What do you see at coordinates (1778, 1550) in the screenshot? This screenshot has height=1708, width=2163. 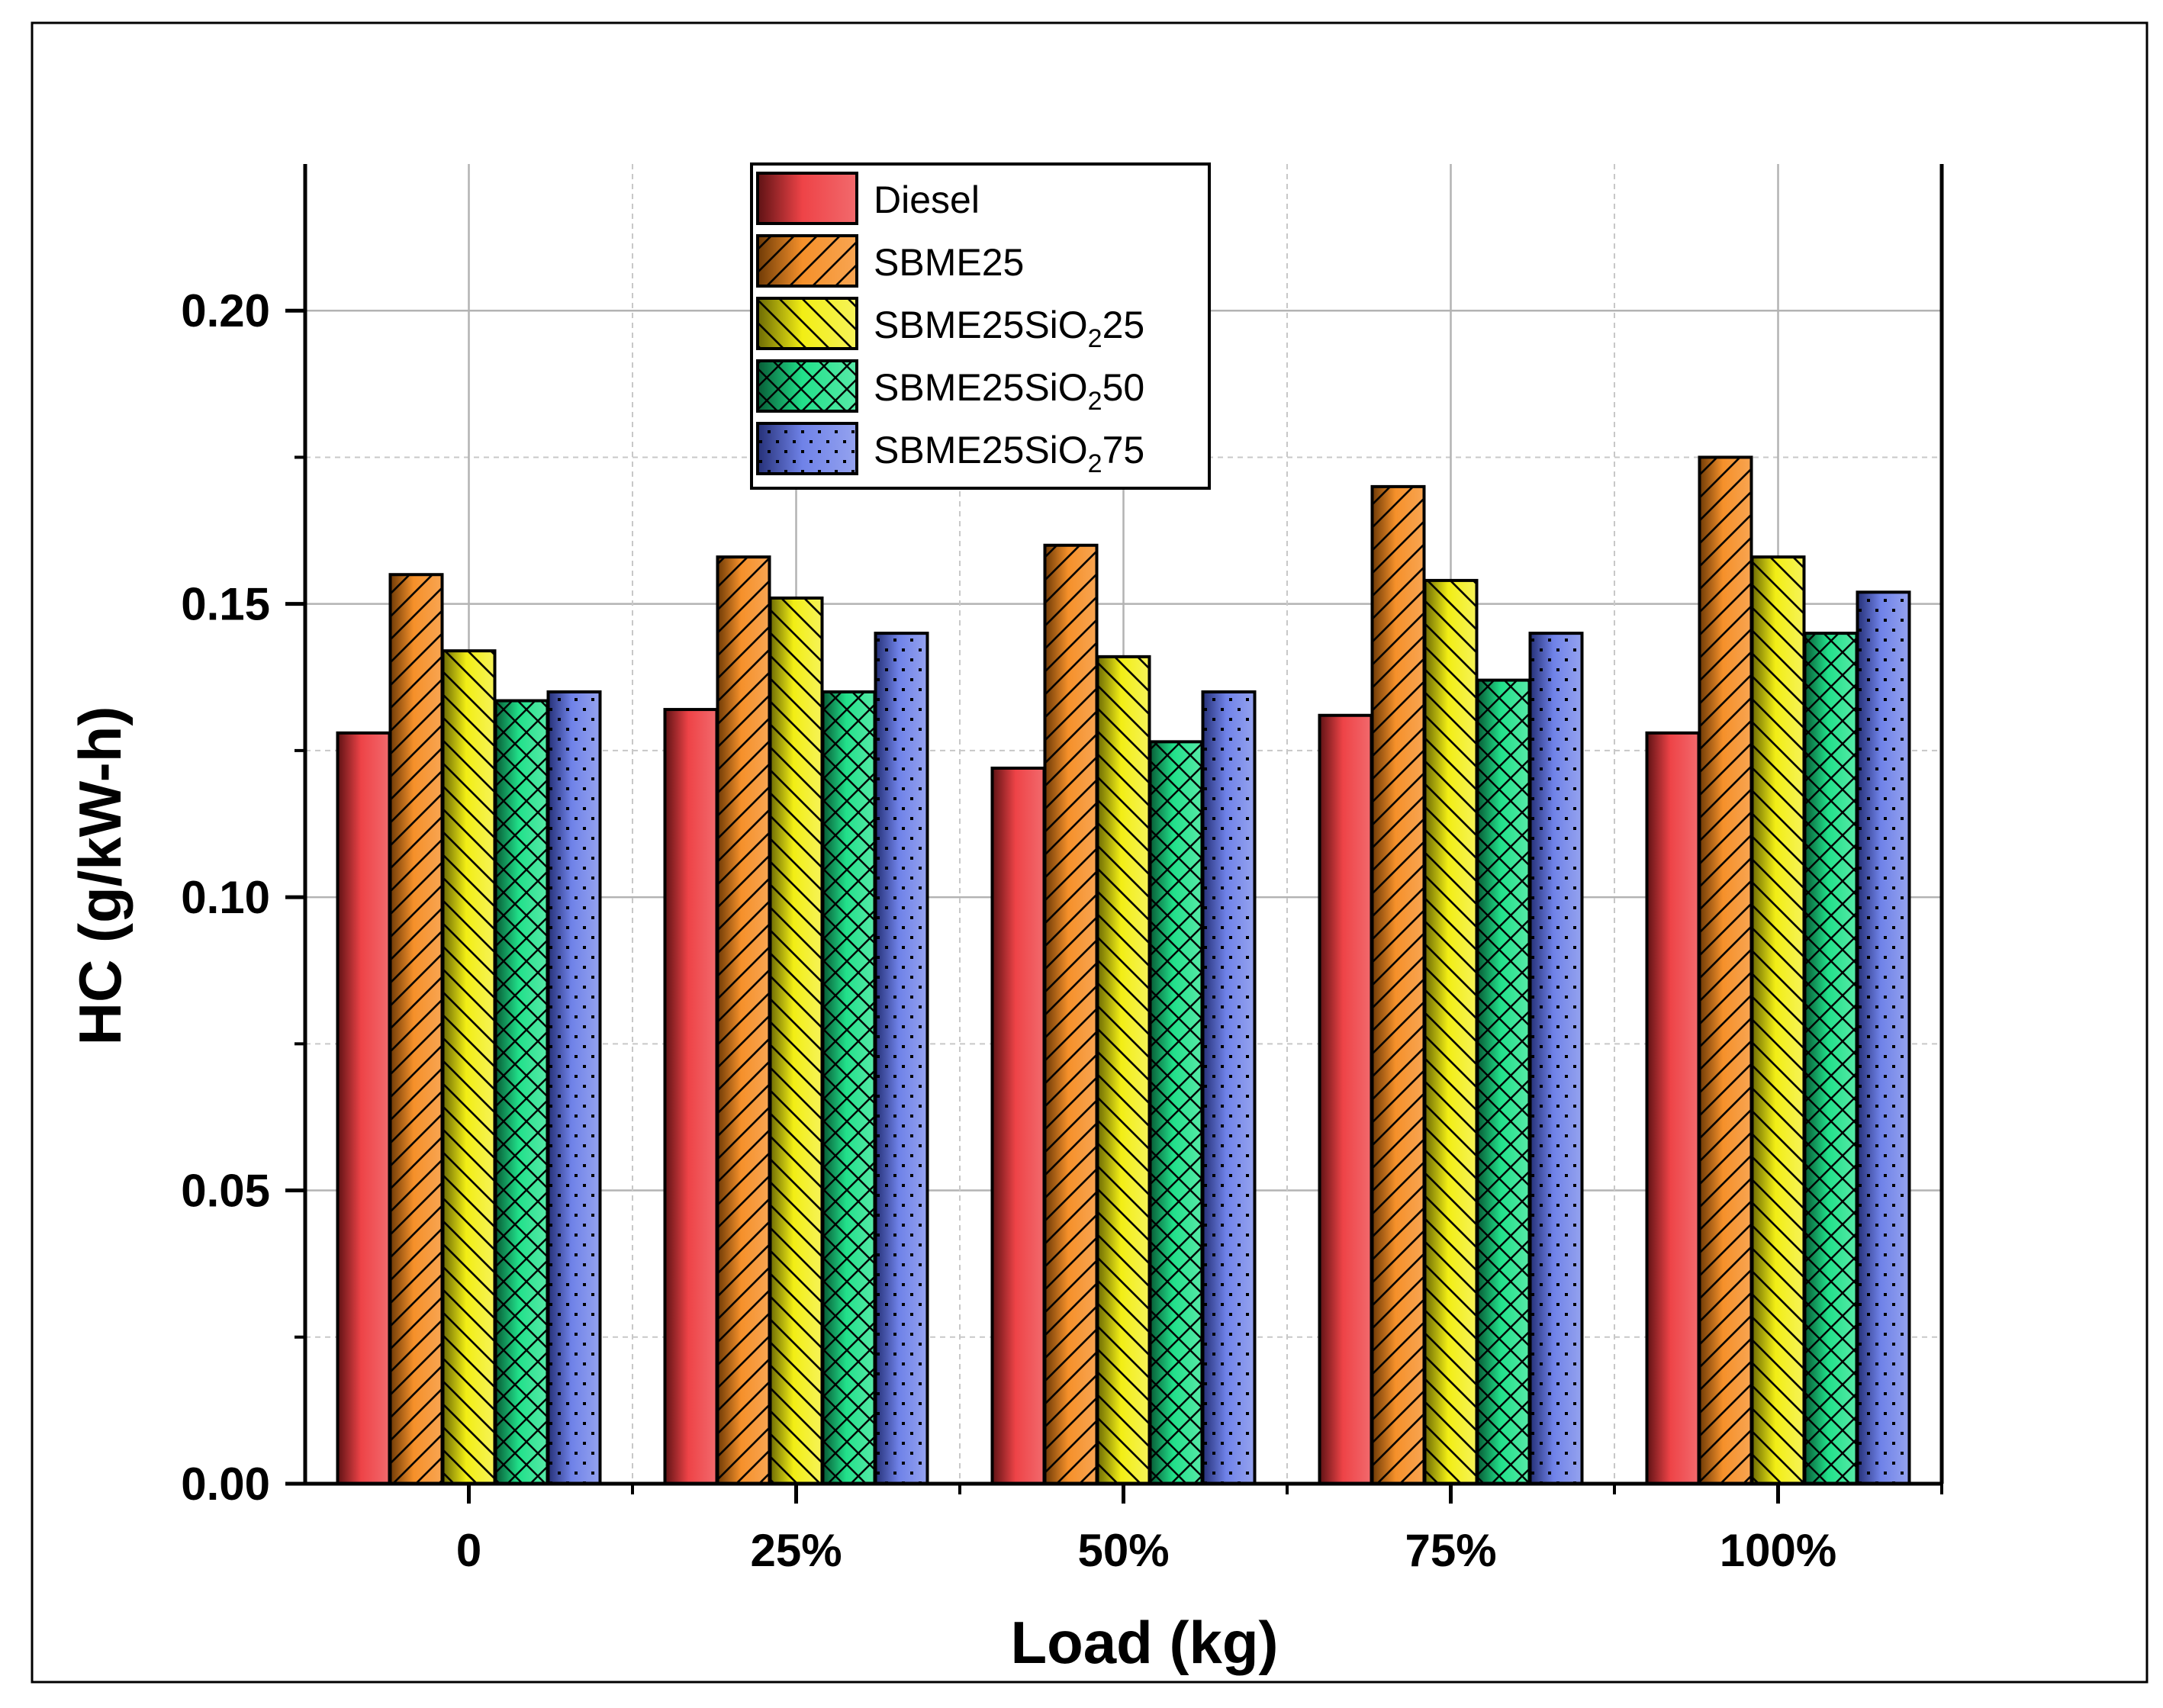 I see `x-tick-label: 100%` at bounding box center [1778, 1550].